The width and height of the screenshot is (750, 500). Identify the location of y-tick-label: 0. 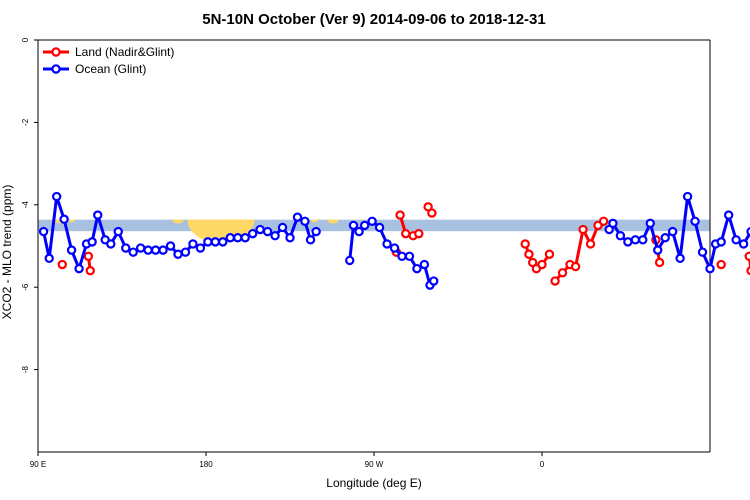
(25, 39).